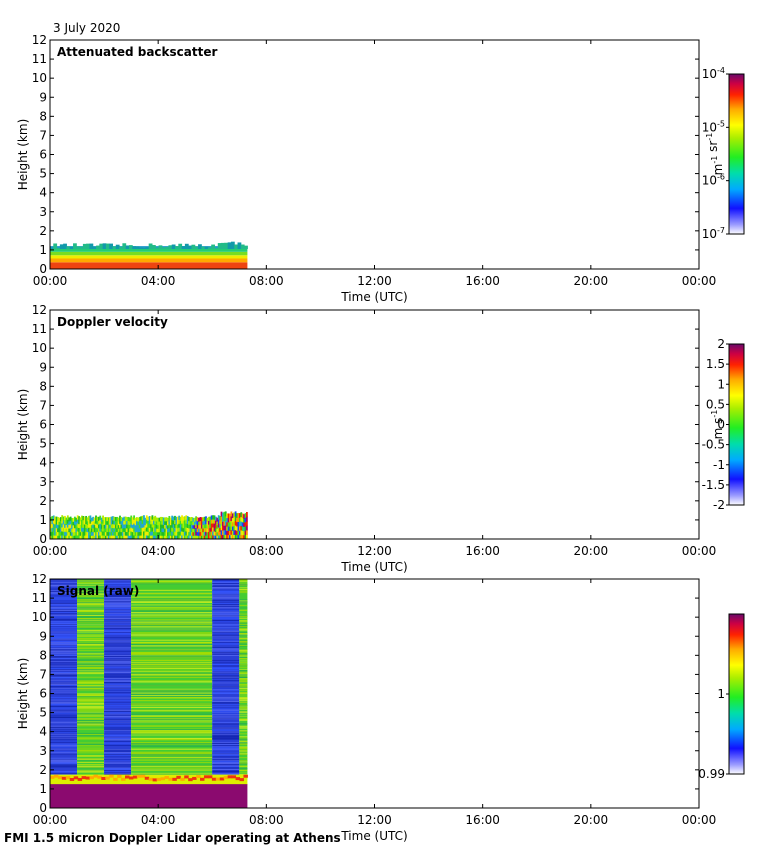 The image size is (780, 850). Describe the element at coordinates (43, 501) in the screenshot. I see `y-tick-label: 2` at that location.